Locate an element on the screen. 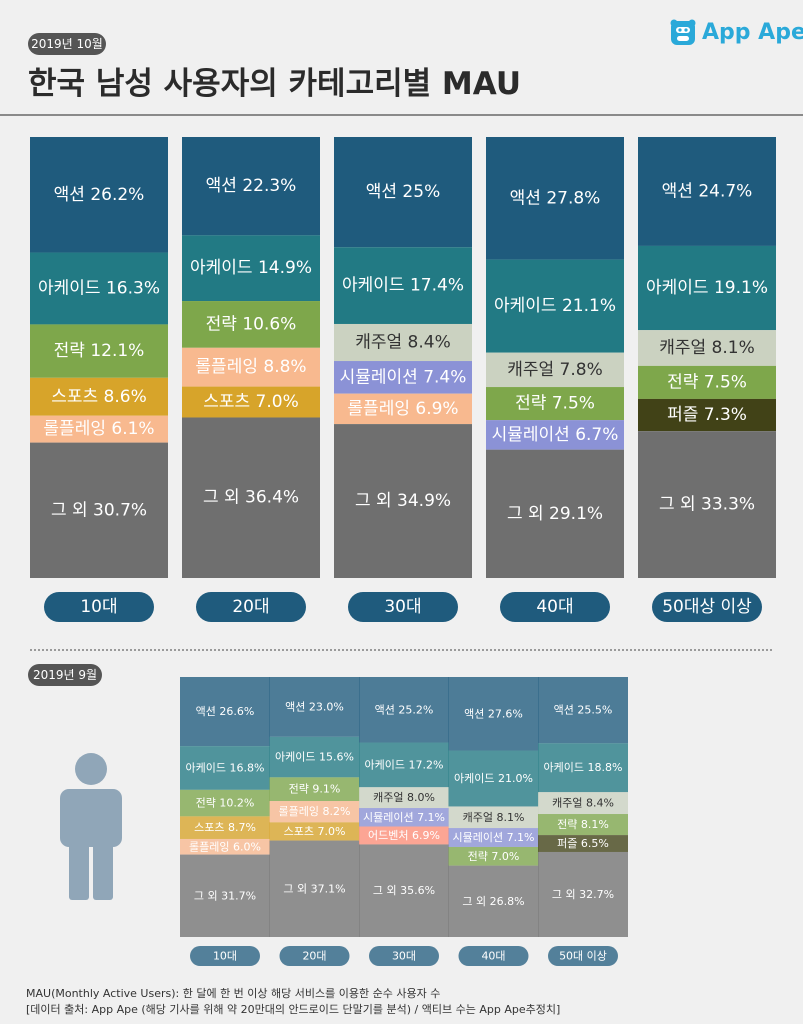 This screenshot has width=803, height=1024. segment-data-label: 그 외 32.7% is located at coordinates (583, 894).